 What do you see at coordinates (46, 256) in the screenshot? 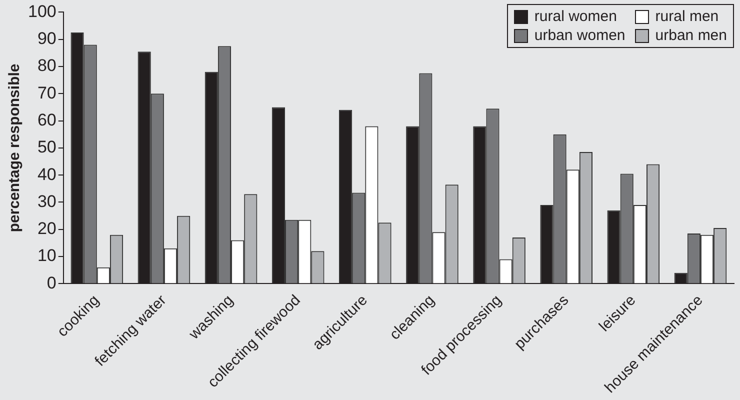
I see `y-tick-label: 10` at bounding box center [46, 256].